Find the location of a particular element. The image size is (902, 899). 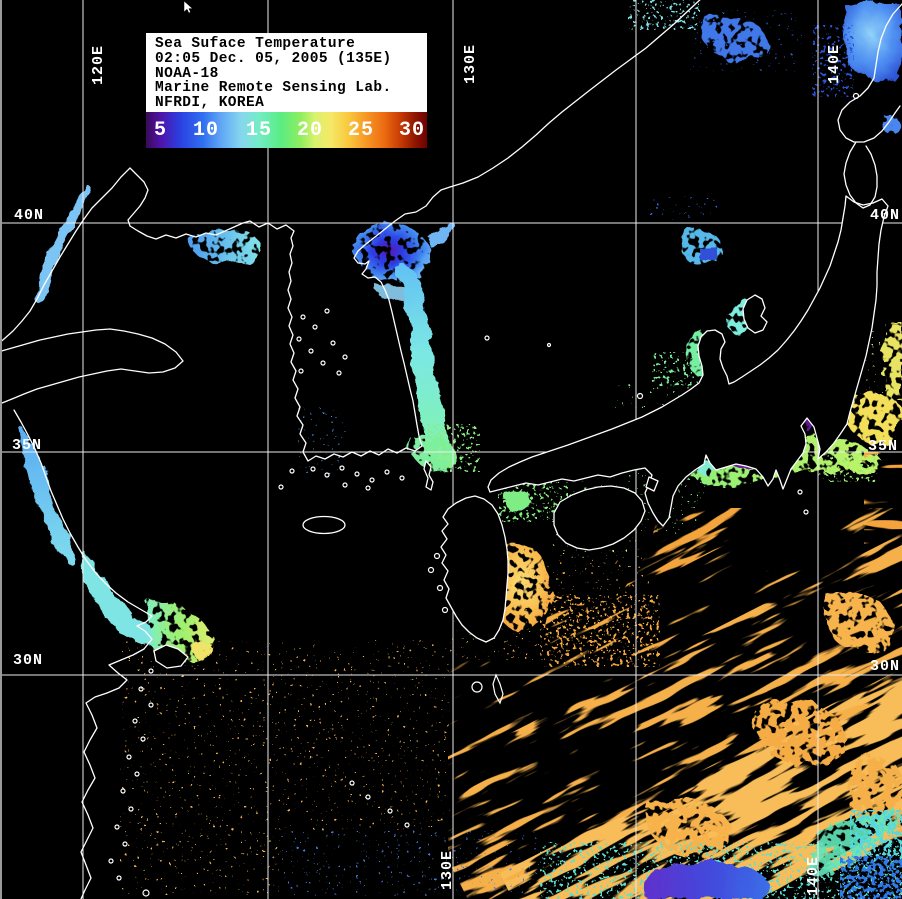

satellite-name: NOAA-18 is located at coordinates (187, 73).